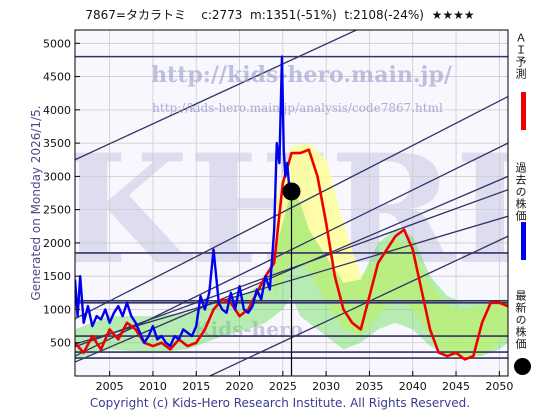 The width and height of the screenshot is (560, 420). Describe the element at coordinates (57, 276) in the screenshot. I see `y-tick-label: 1500` at that location.